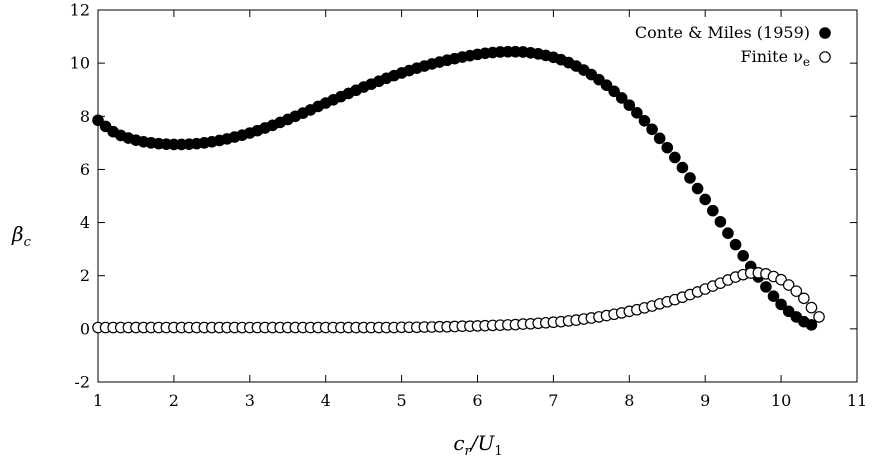  What do you see at coordinates (80, 63) in the screenshot?
I see `y-tick-label-6: 10` at bounding box center [80, 63].